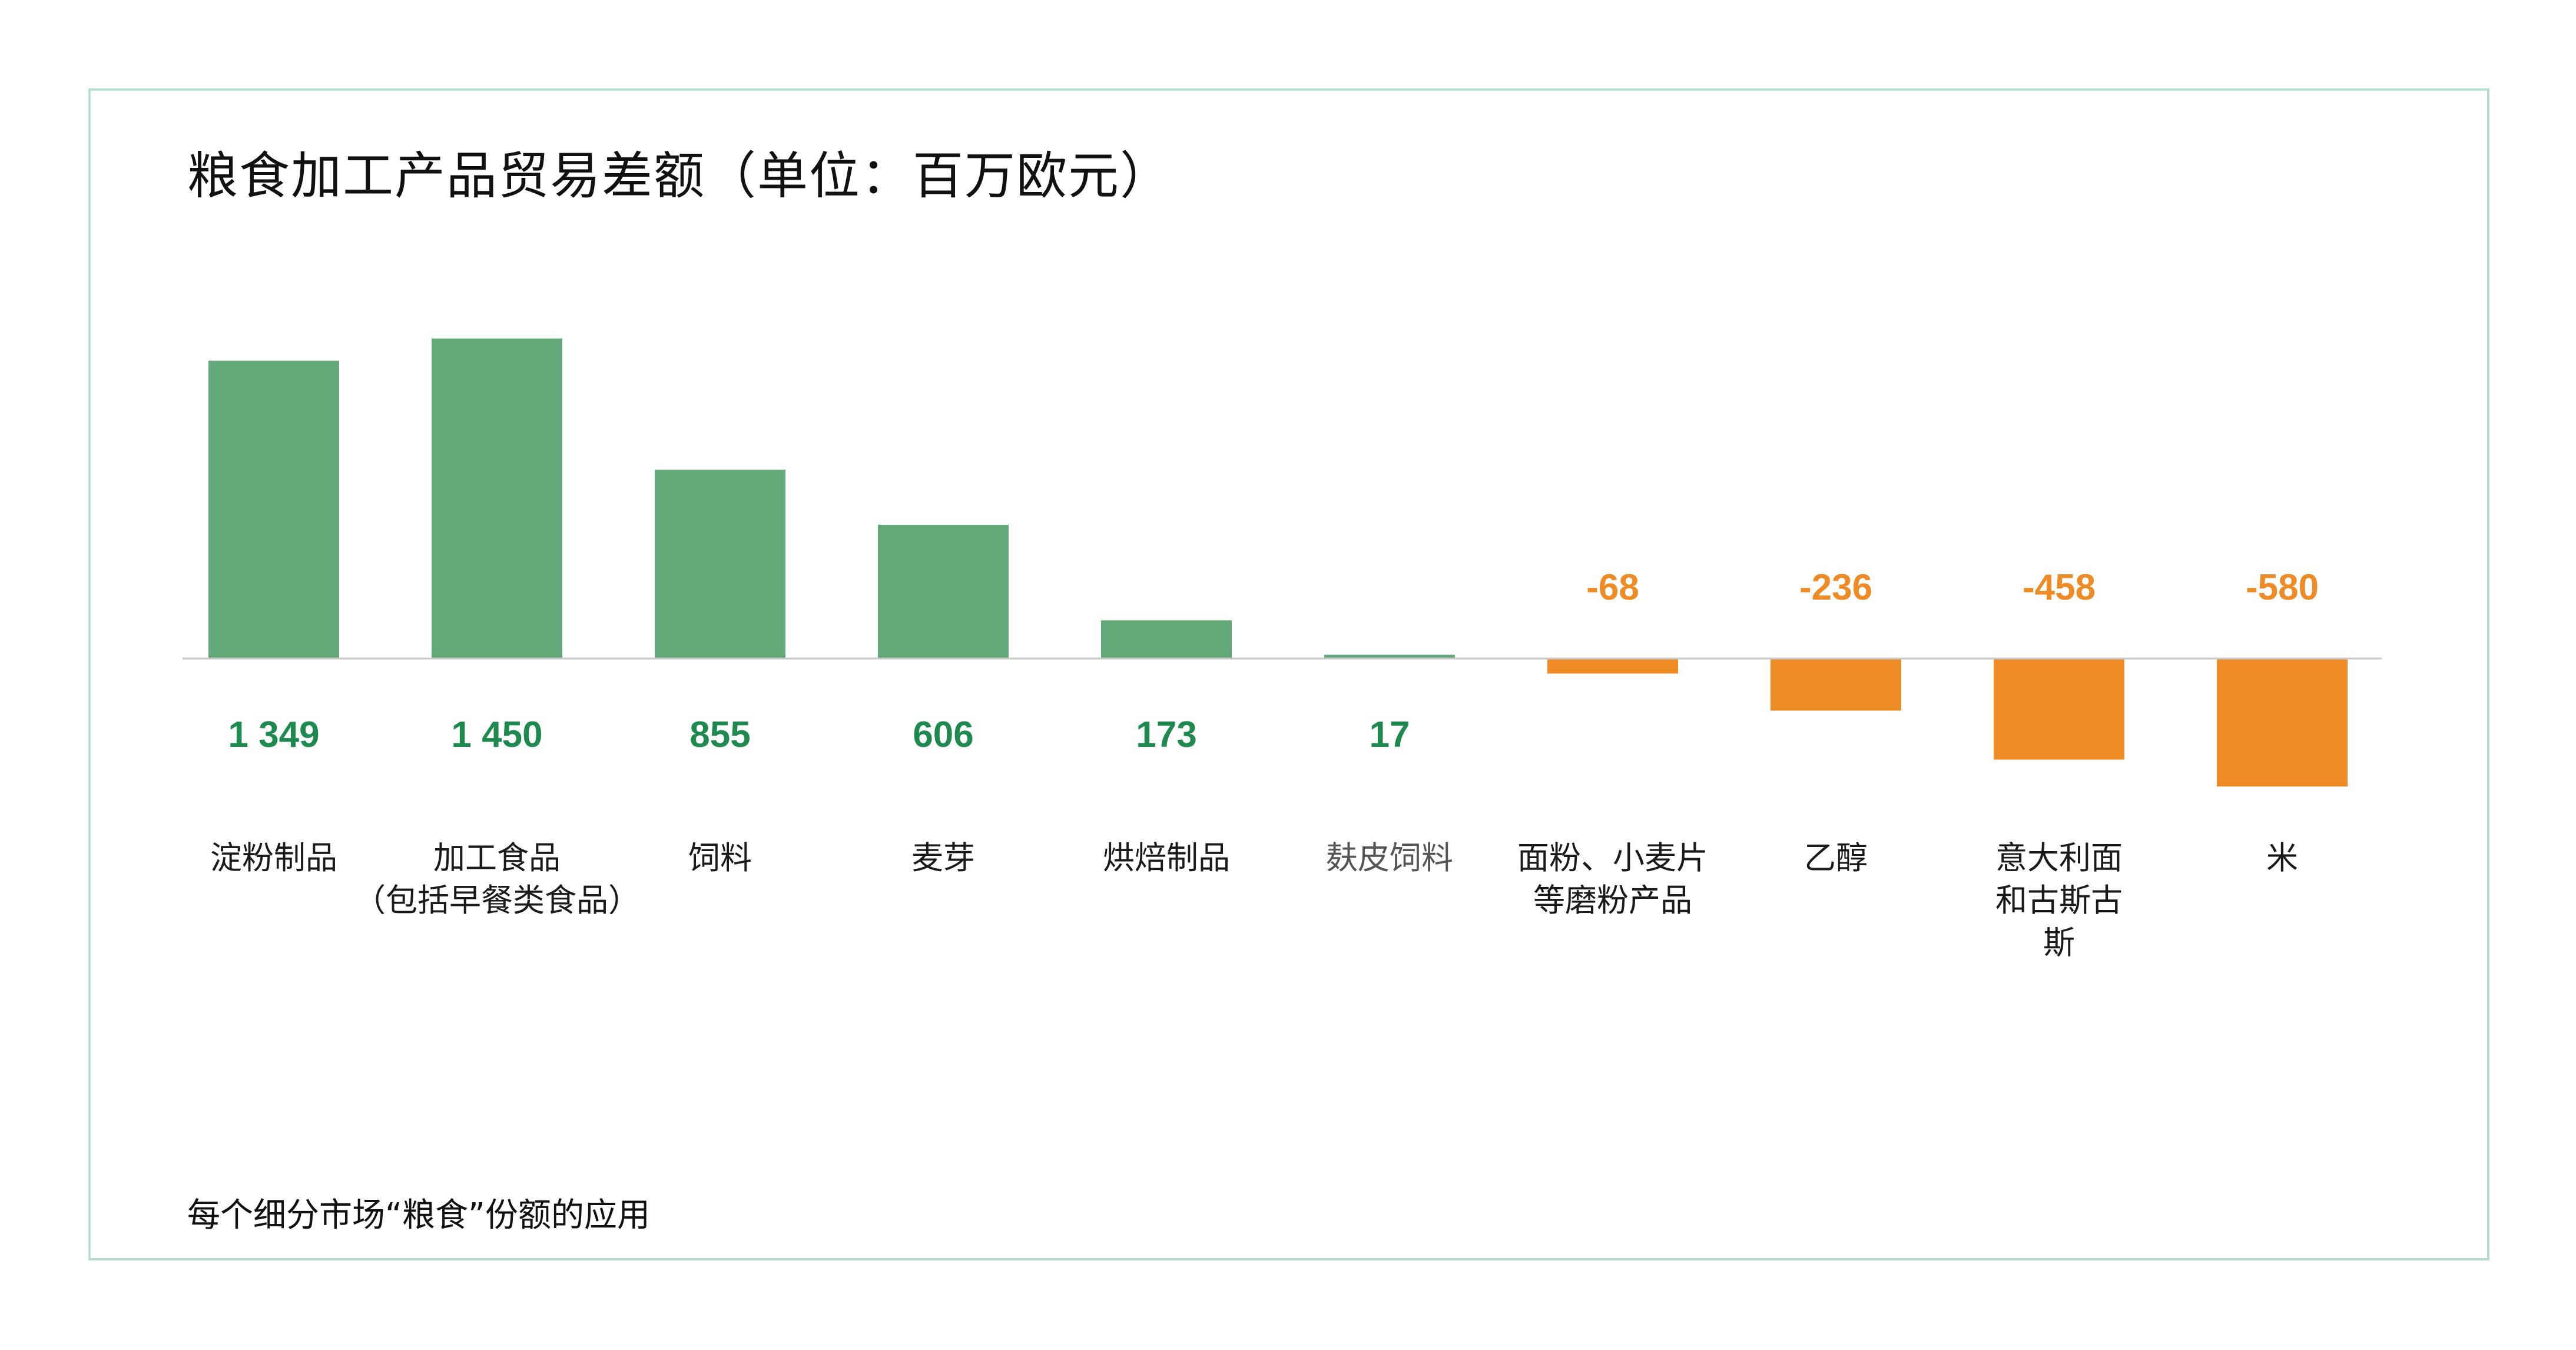 The image size is (2576, 1350). What do you see at coordinates (943, 857) in the screenshot?
I see `category-label-4: 麦芽` at bounding box center [943, 857].